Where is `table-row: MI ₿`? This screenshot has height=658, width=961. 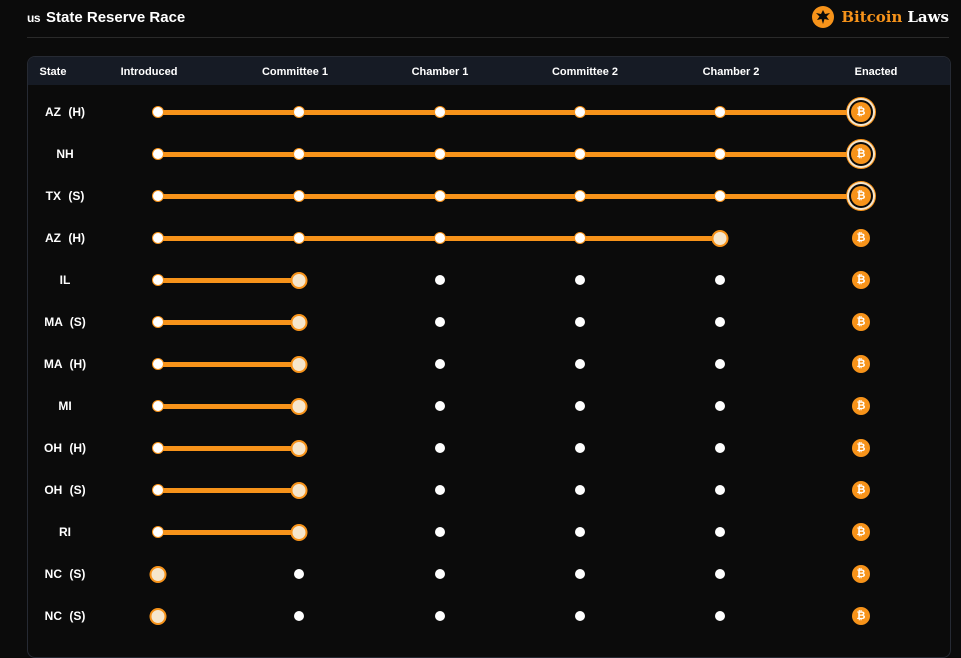
table-row: MI ₿ is located at coordinates (489, 406).